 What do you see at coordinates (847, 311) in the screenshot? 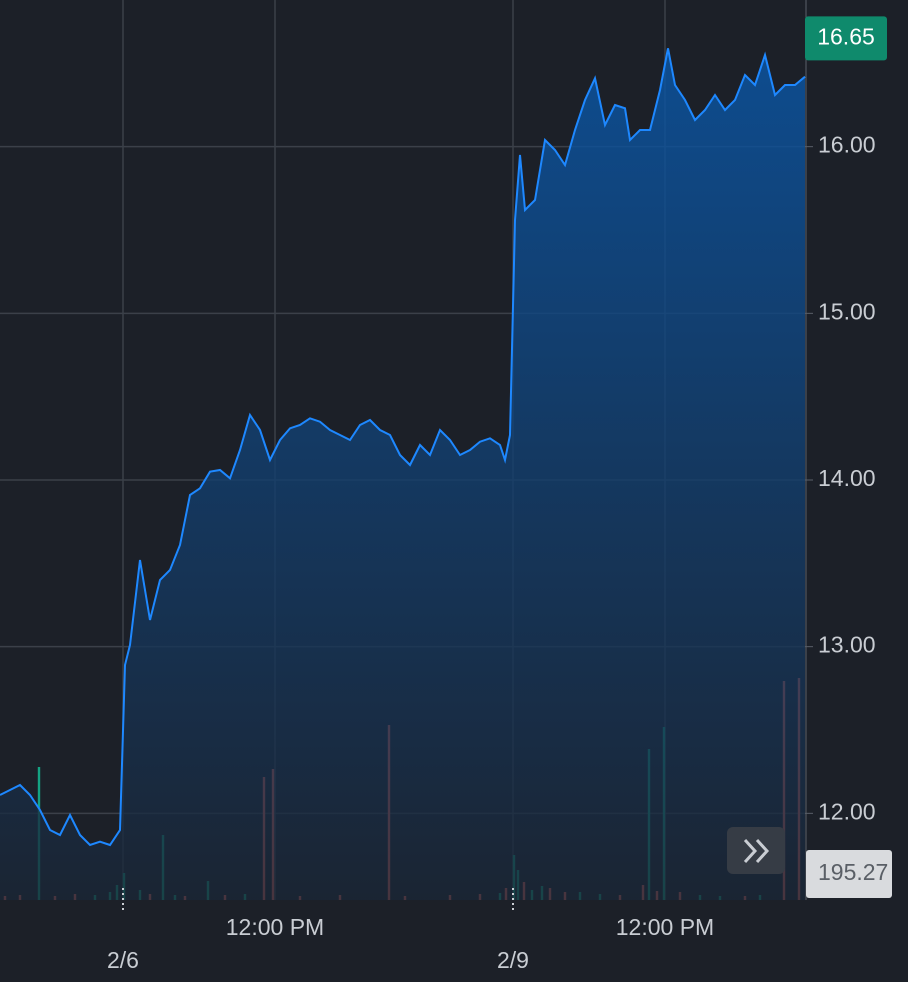
I see `y-tick-label: 15.00` at bounding box center [847, 311].